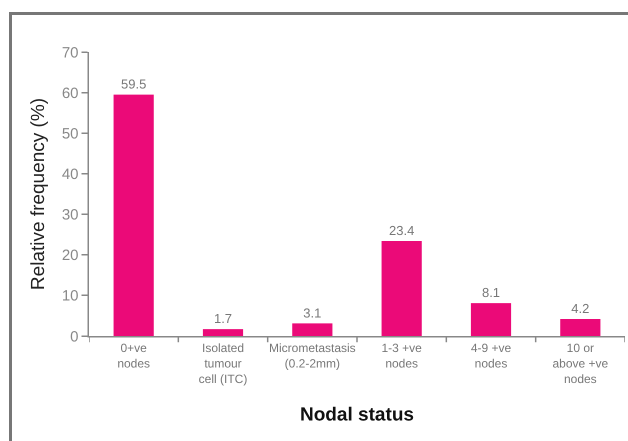  I want to click on data-label: 23.4, so click(401, 230).